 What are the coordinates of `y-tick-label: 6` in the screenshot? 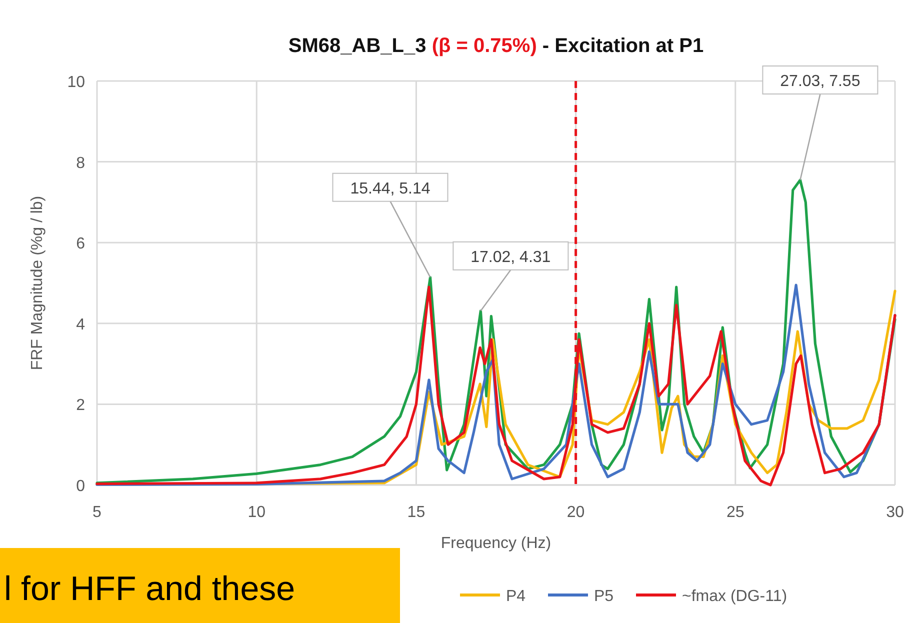 It's located at (81, 244).